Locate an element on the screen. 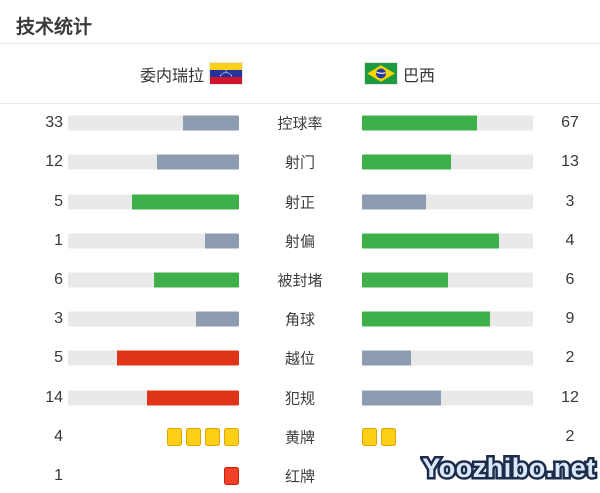 This screenshot has width=600, height=493. stat-label: 射正 is located at coordinates (299, 203).